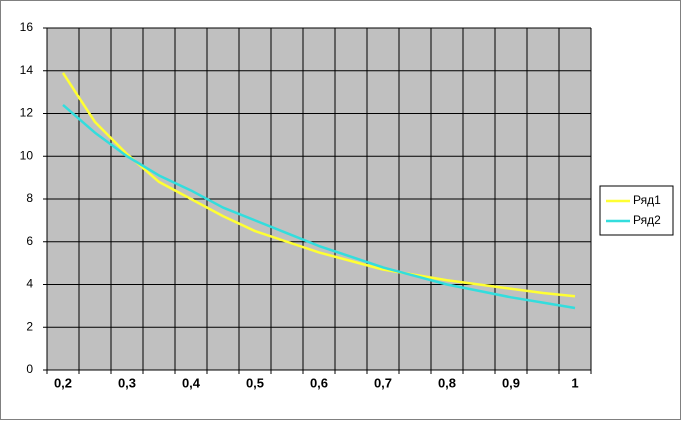  I want to click on x-tick-label: 0,6, so click(319, 382).